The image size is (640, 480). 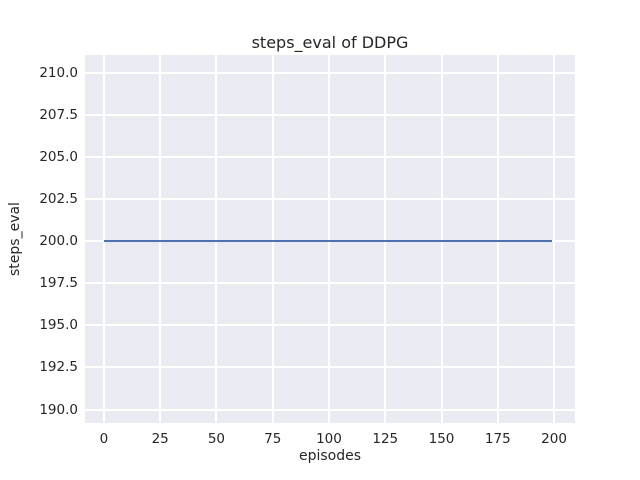 What do you see at coordinates (58, 156) in the screenshot?
I see `y-tick-label: 205.0` at bounding box center [58, 156].